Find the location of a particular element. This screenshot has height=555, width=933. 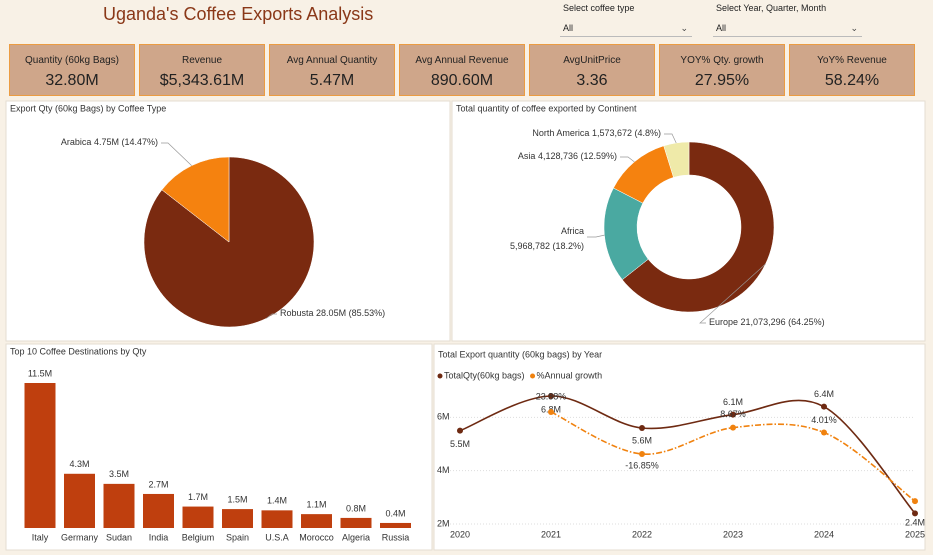

kpi-card: Quantity (60kg Bags) 32.80M is located at coordinates (72, 70).